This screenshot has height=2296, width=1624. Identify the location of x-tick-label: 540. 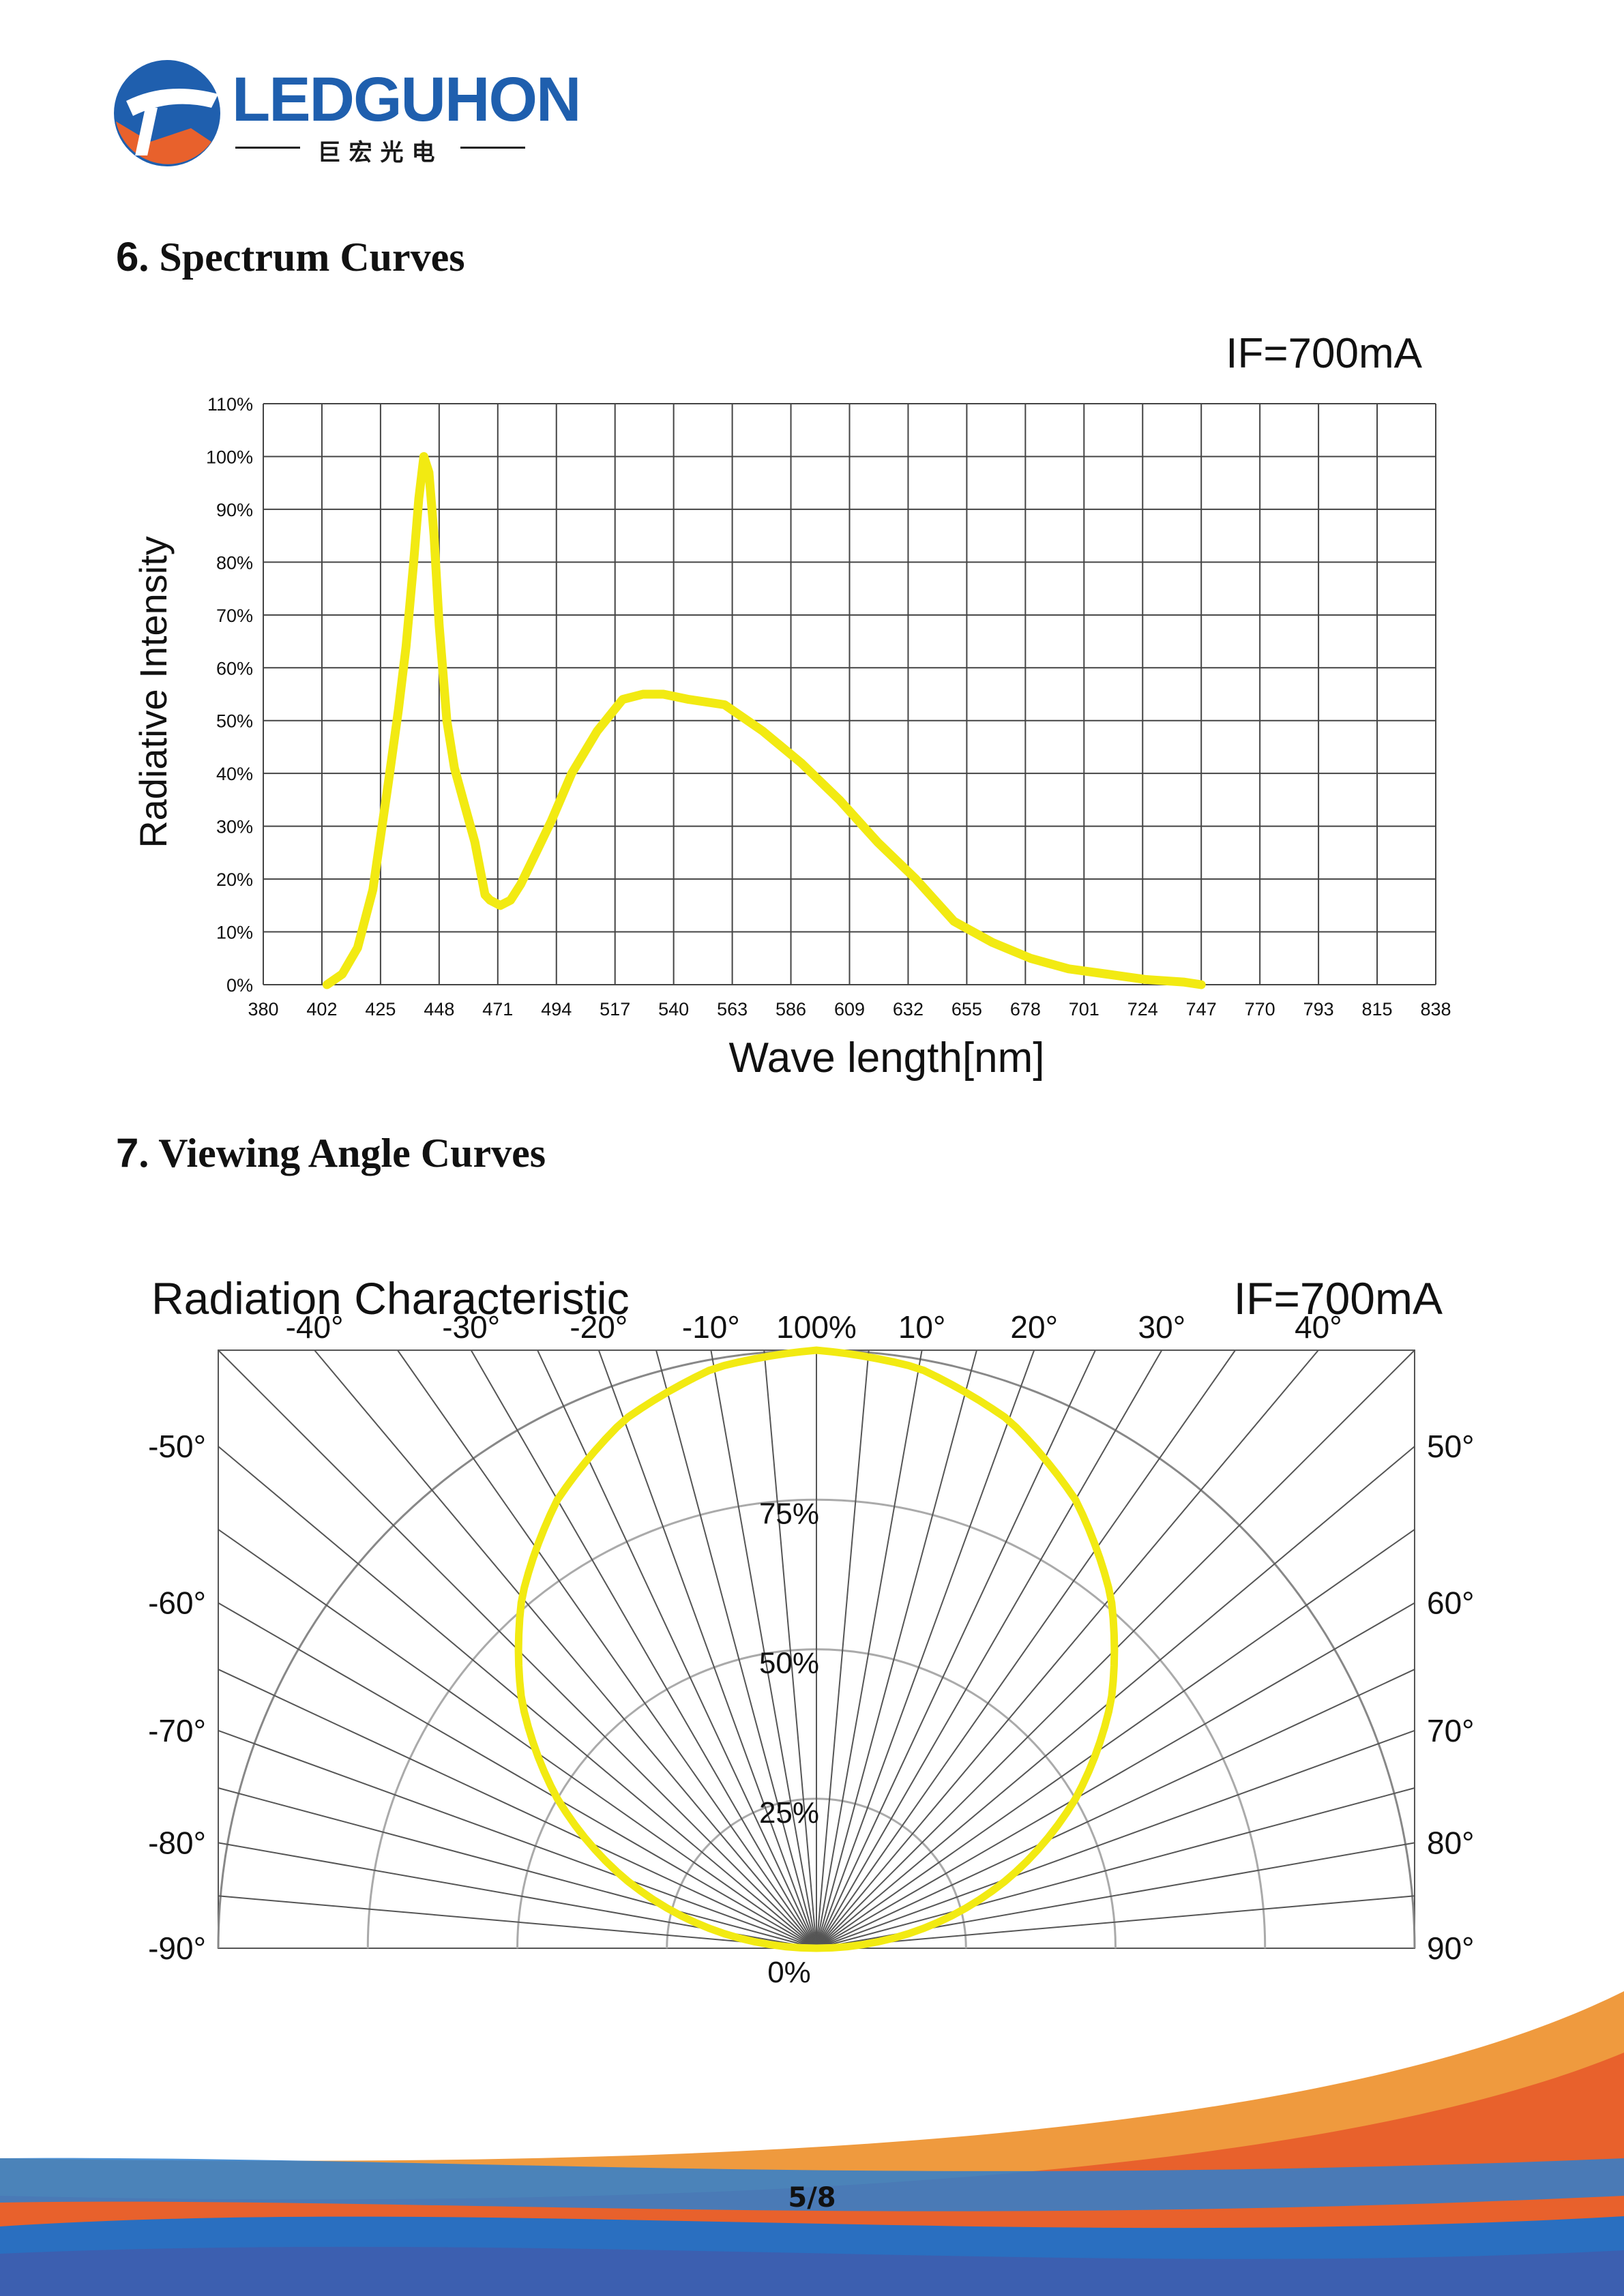
(673, 1009).